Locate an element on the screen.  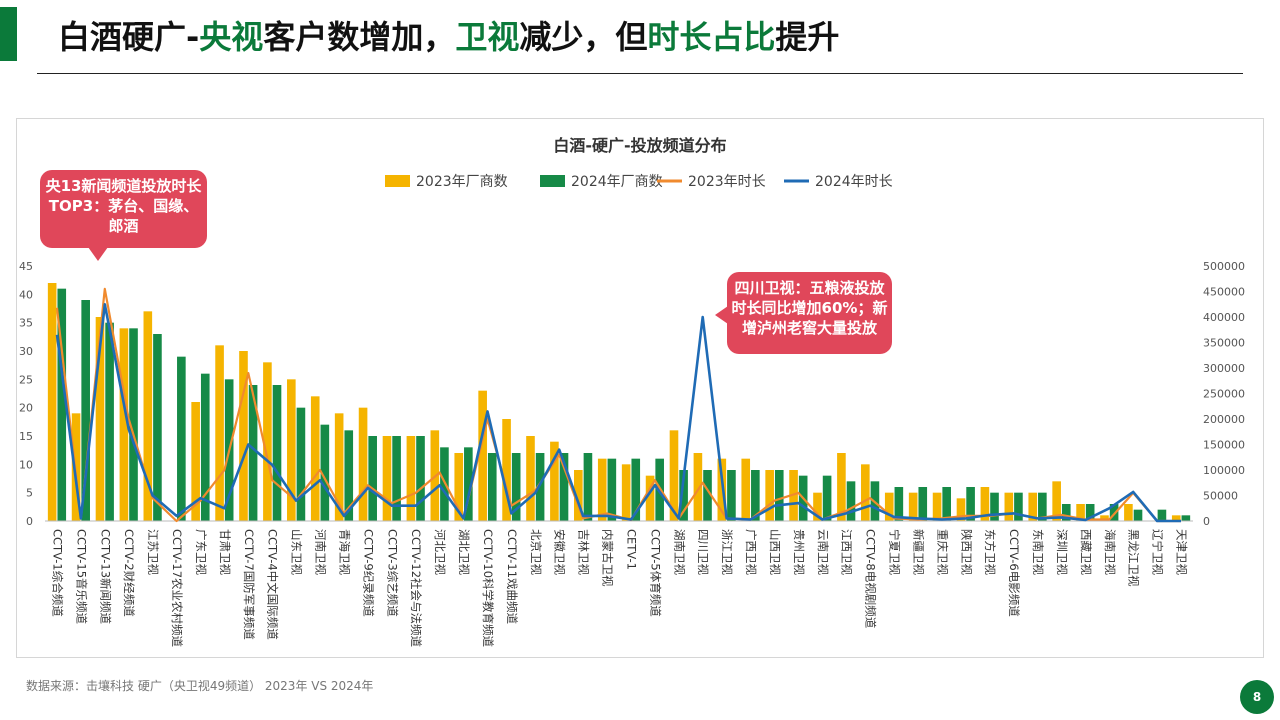
y-left-tick-label: 20 is located at coordinates (26, 408).